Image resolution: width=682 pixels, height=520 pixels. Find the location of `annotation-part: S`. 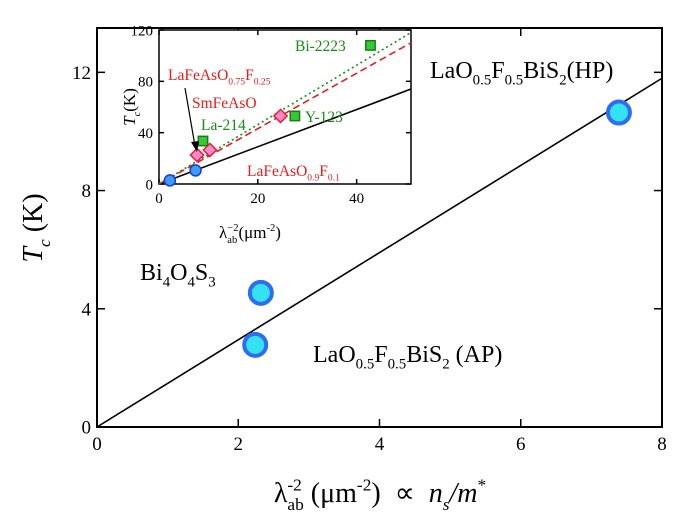

annotation-part: S is located at coordinates (201, 273).